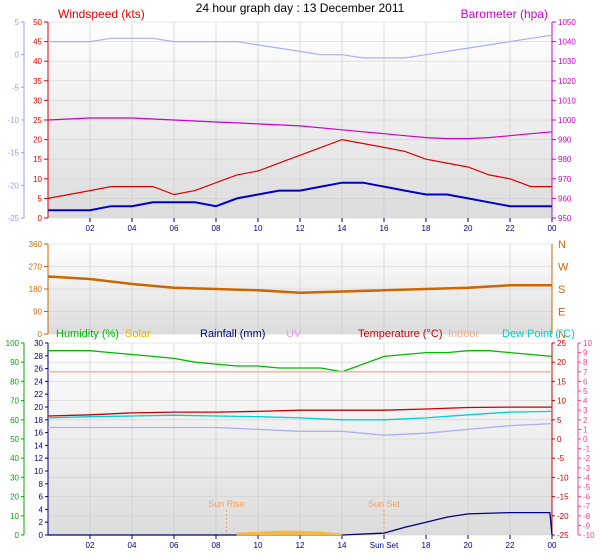 This screenshot has width=600, height=555. Describe the element at coordinates (14, 401) in the screenshot. I see `tick-label: 70` at that location.